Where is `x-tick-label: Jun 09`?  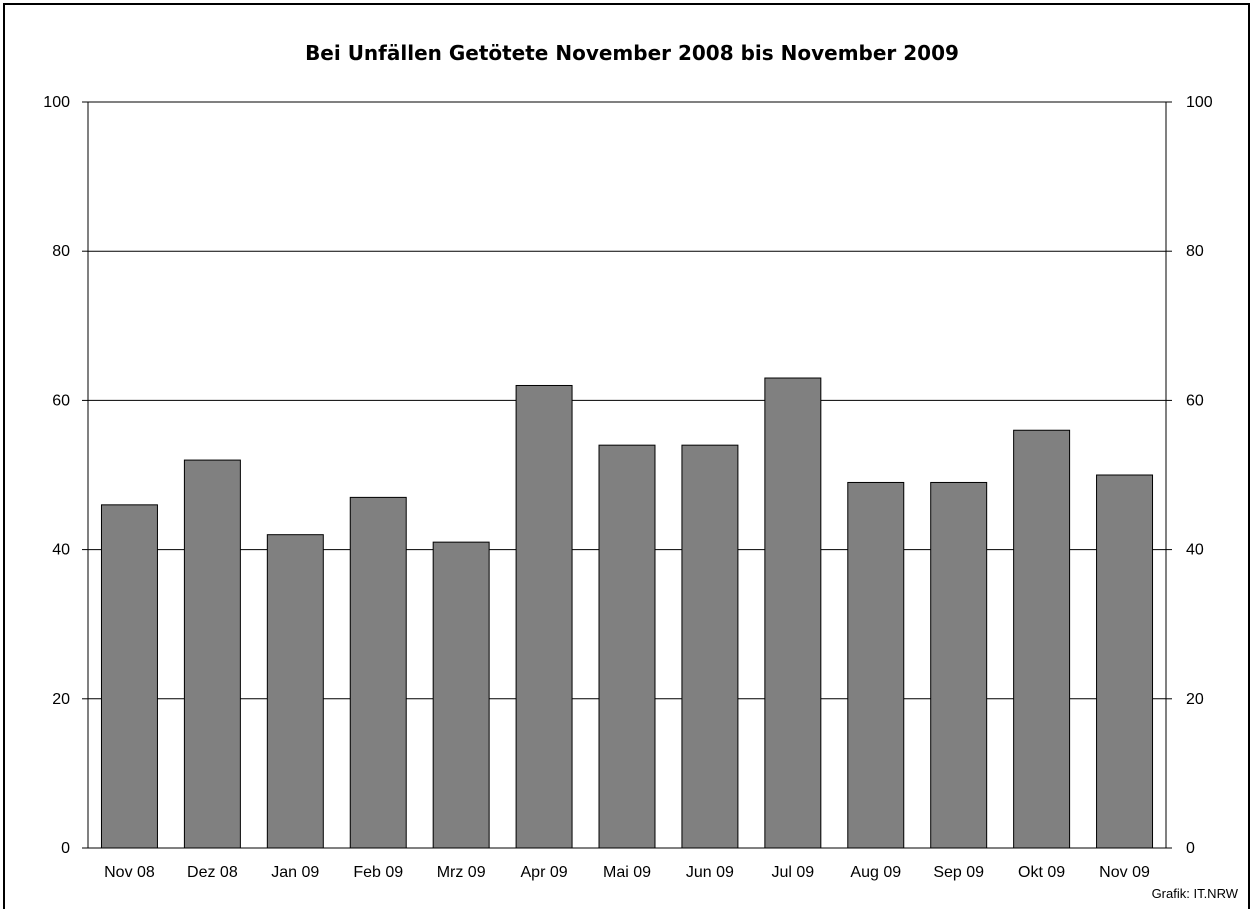 x-tick-label: Jun 09 is located at coordinates (710, 872).